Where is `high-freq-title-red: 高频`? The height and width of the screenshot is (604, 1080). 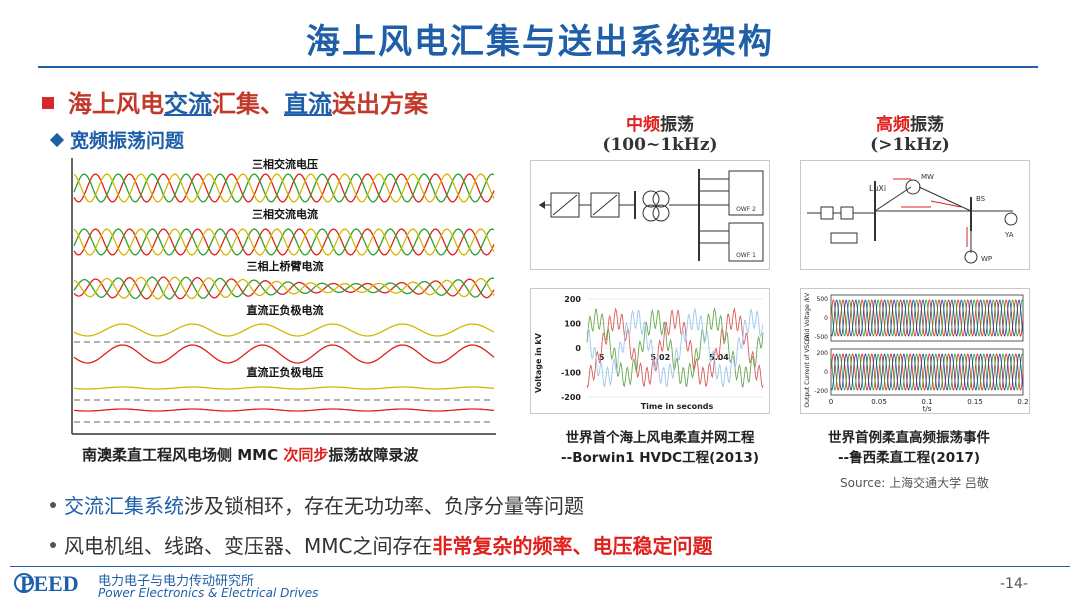
high-freq-title-red: 高频 is located at coordinates (893, 125).